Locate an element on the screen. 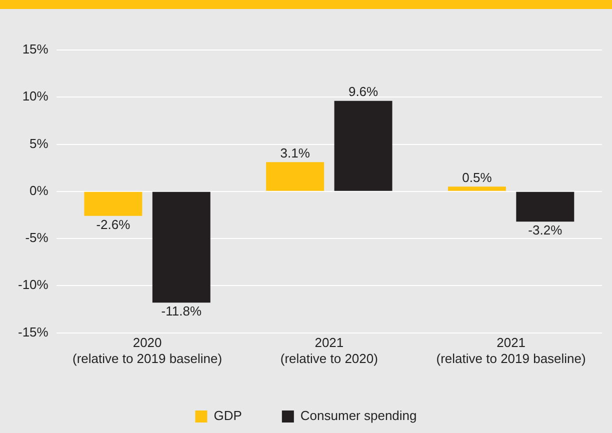 The width and height of the screenshot is (612, 433). data-label: 3.1% is located at coordinates (295, 152).